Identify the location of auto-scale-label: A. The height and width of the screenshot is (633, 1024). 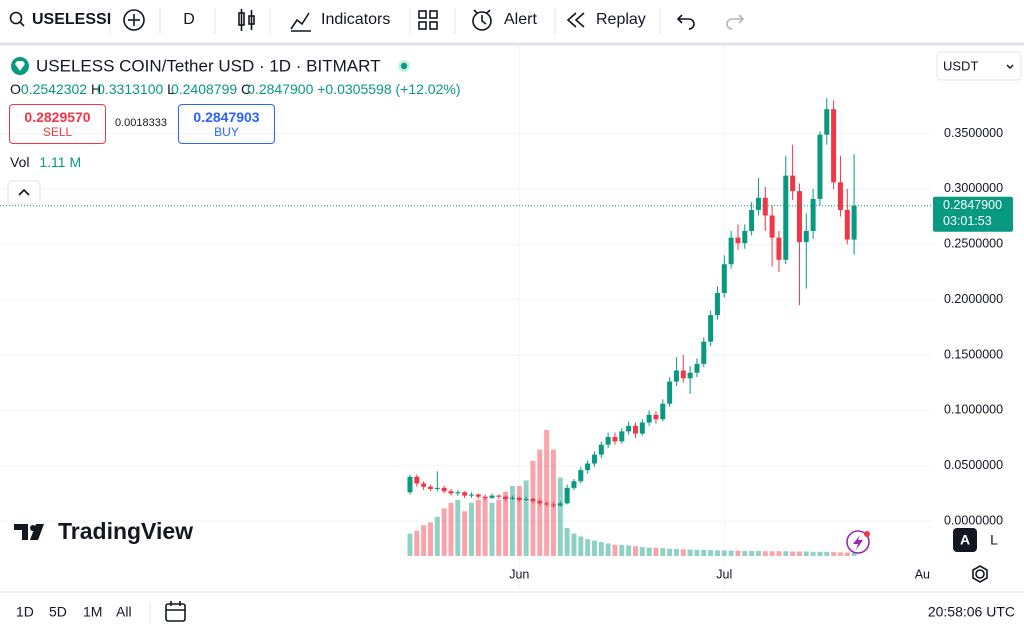
(965, 540).